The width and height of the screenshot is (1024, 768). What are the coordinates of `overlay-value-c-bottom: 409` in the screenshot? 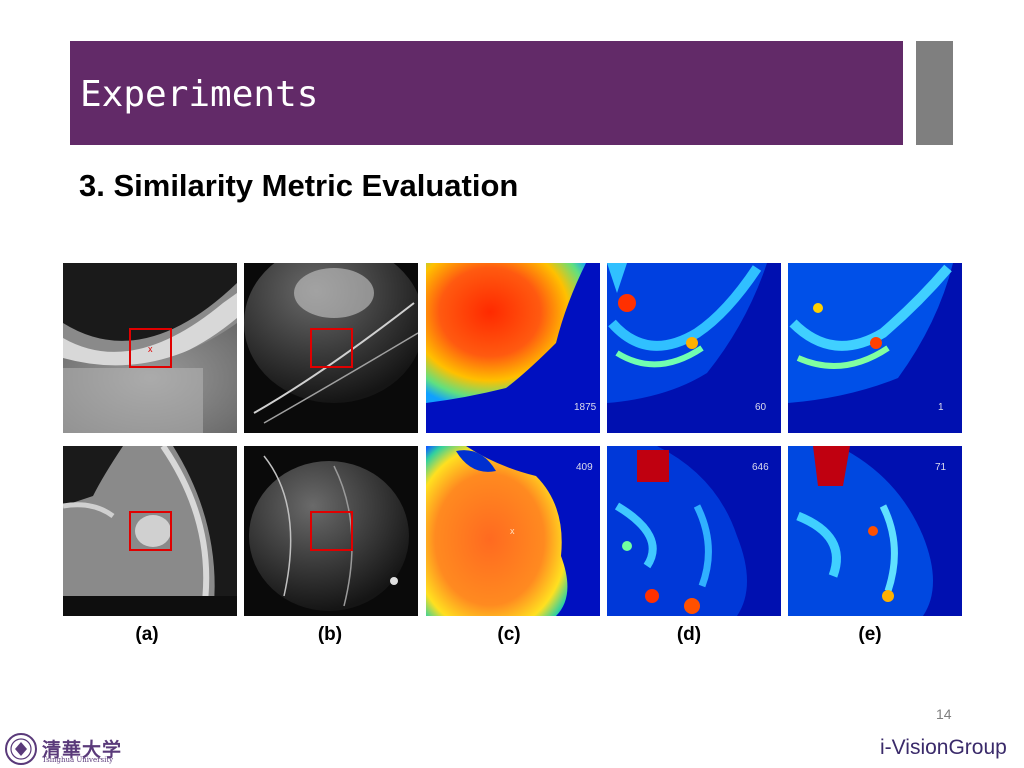 It's located at (584, 467).